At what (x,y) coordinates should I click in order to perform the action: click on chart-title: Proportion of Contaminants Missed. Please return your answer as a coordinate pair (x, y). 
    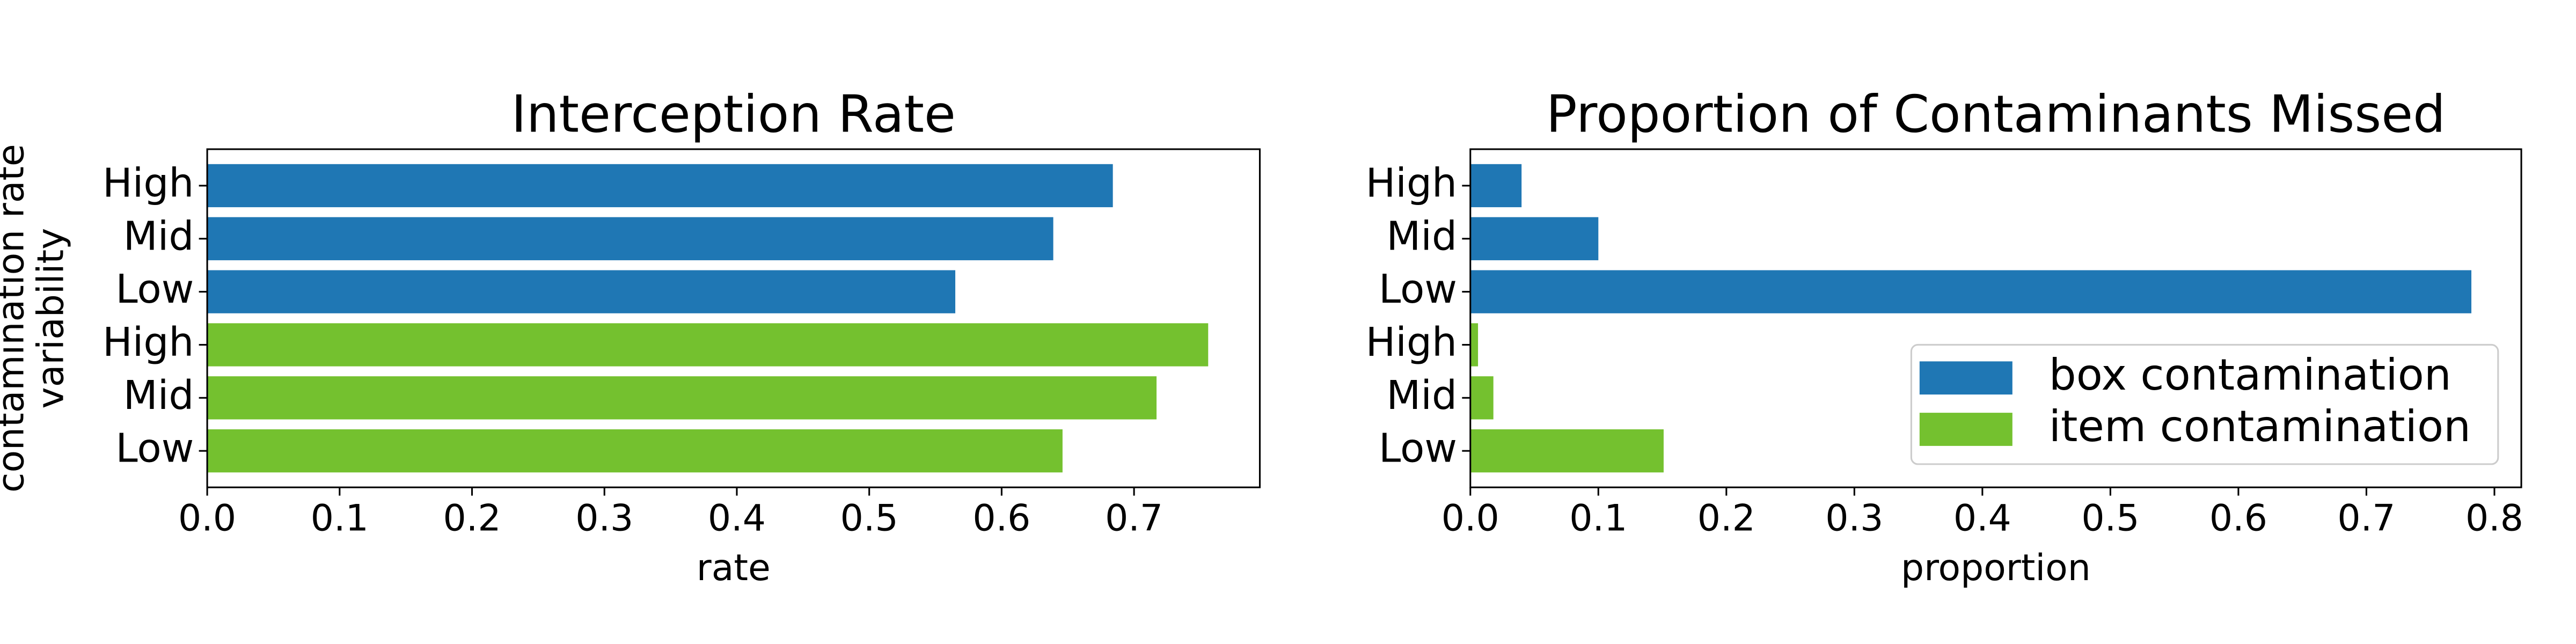
    Looking at the image, I should click on (1996, 114).